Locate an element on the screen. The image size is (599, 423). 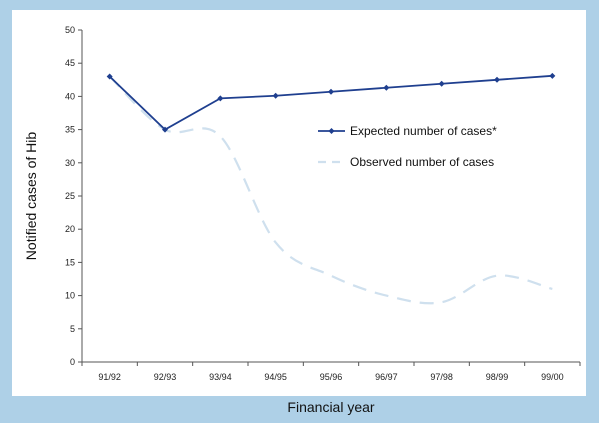
y-axis-title: Notified cases of Hib is located at coordinates (31, 196).